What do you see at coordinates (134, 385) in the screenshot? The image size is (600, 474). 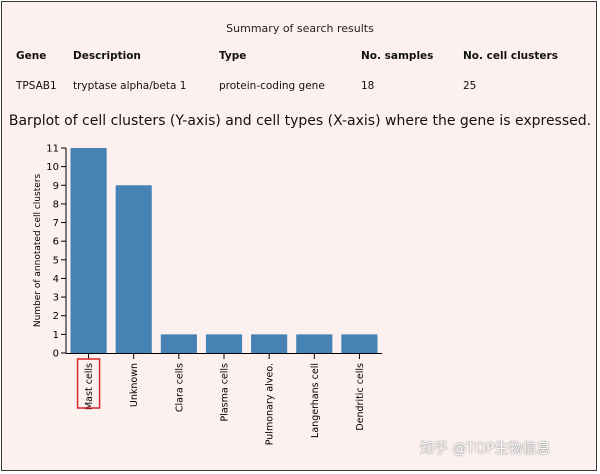 I see `x-tick-label: Unknown` at bounding box center [134, 385].